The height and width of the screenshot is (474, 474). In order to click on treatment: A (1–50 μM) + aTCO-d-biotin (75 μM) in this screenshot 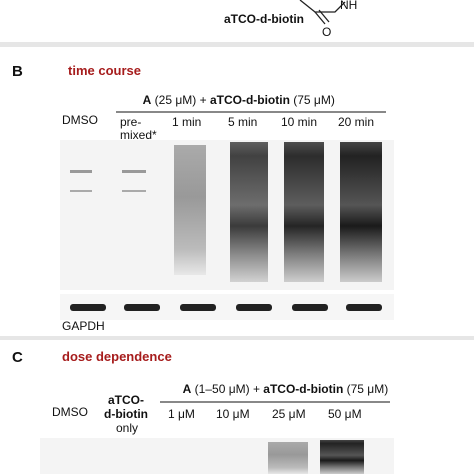, I will do `click(282, 389)`.